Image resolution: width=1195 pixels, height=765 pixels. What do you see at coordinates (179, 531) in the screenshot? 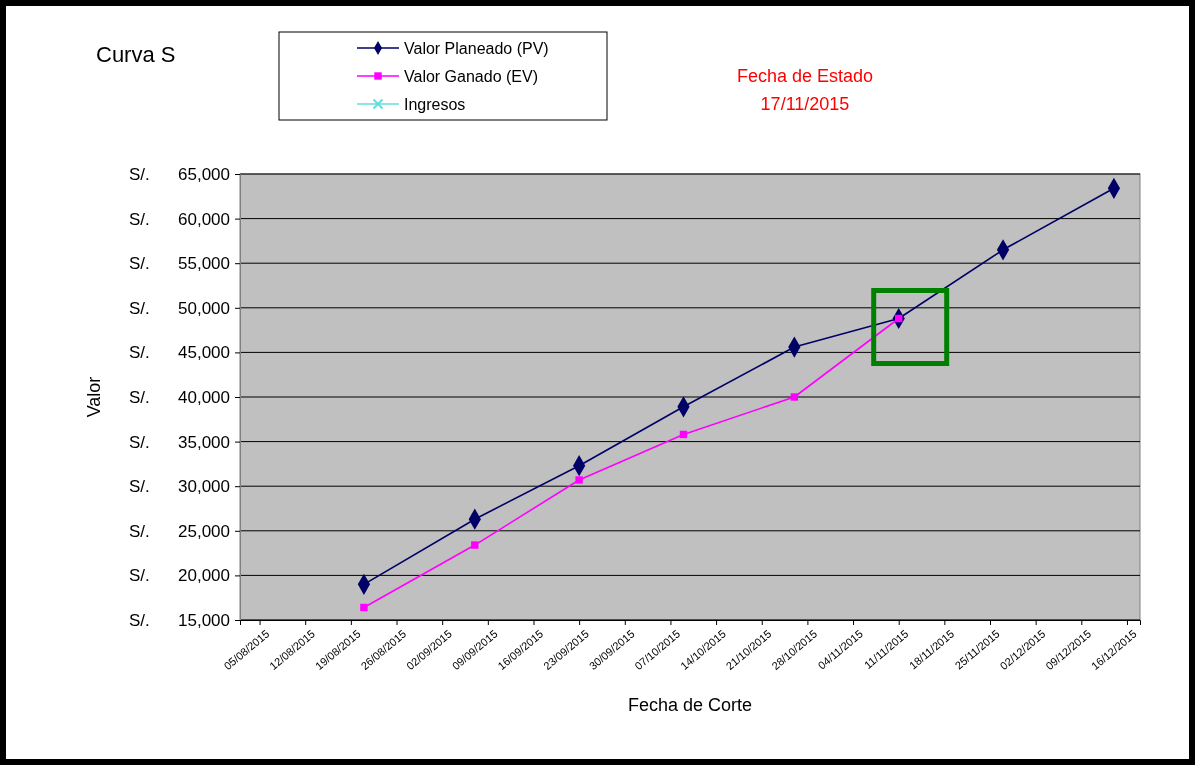
I see `y-tick-label: S/. 25,000` at bounding box center [179, 531].